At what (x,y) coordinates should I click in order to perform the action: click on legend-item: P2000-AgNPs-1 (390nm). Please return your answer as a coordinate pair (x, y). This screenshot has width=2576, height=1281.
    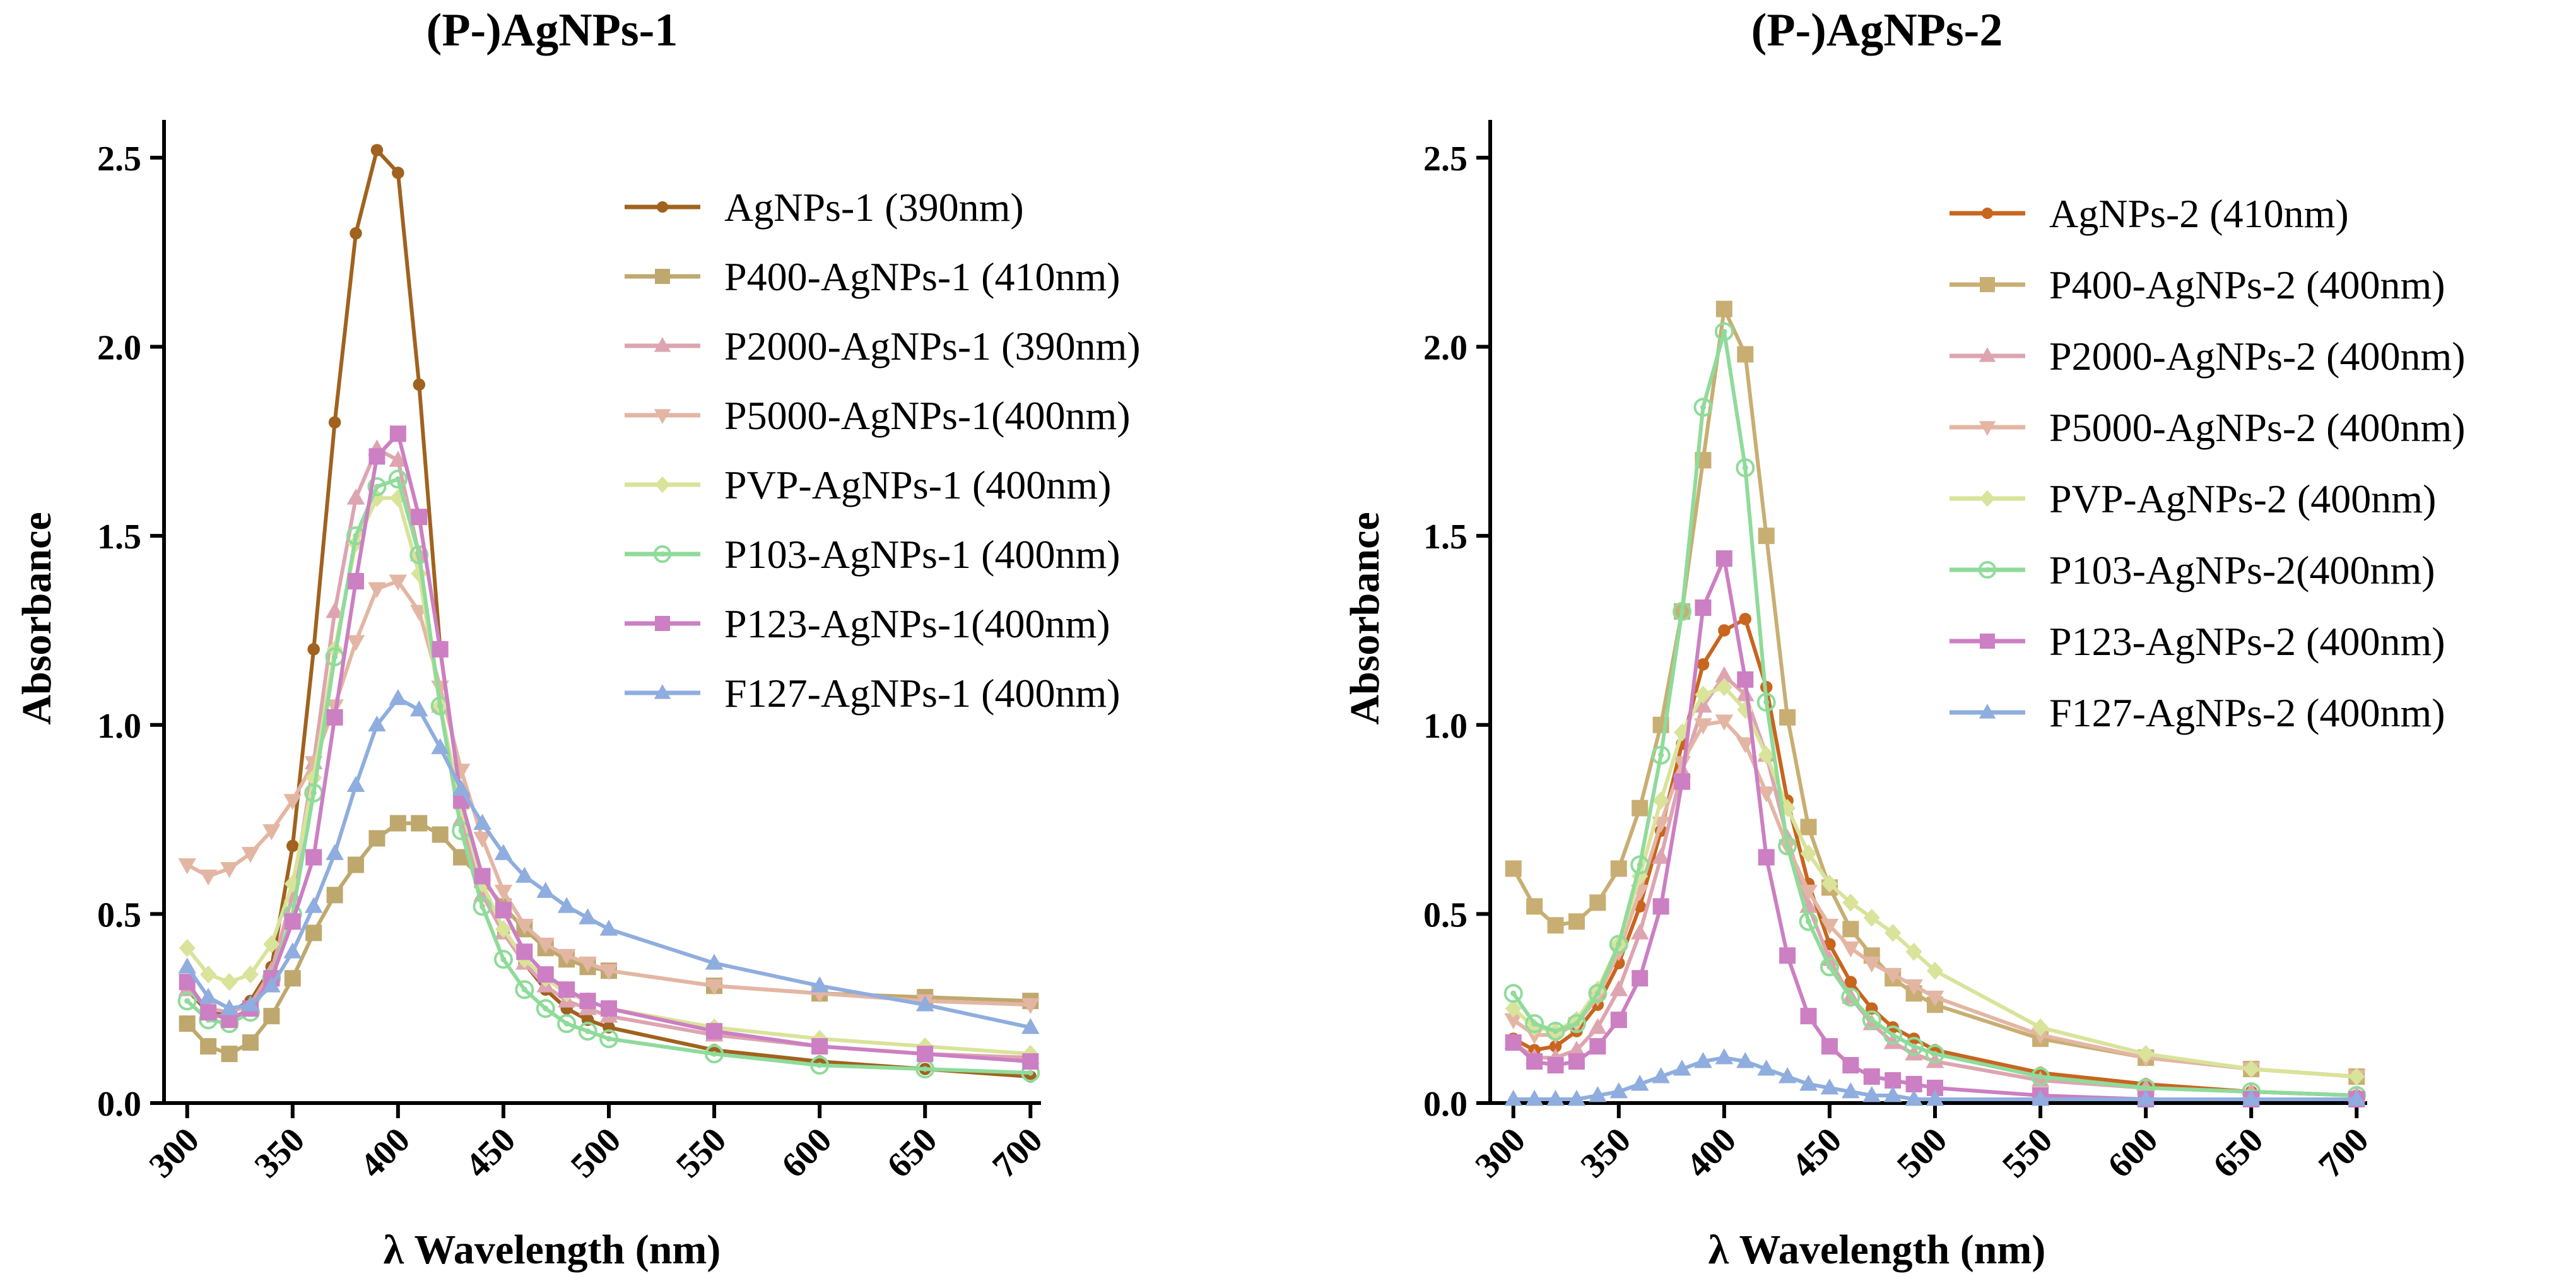
    Looking at the image, I should click on (883, 346).